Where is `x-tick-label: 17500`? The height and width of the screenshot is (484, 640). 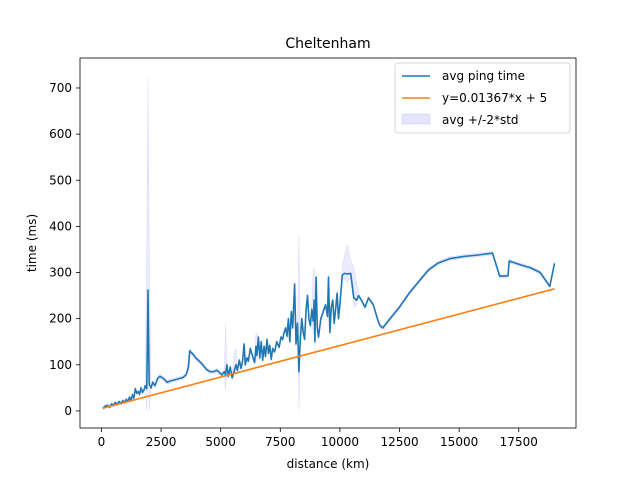 x-tick-label: 17500 is located at coordinates (519, 442).